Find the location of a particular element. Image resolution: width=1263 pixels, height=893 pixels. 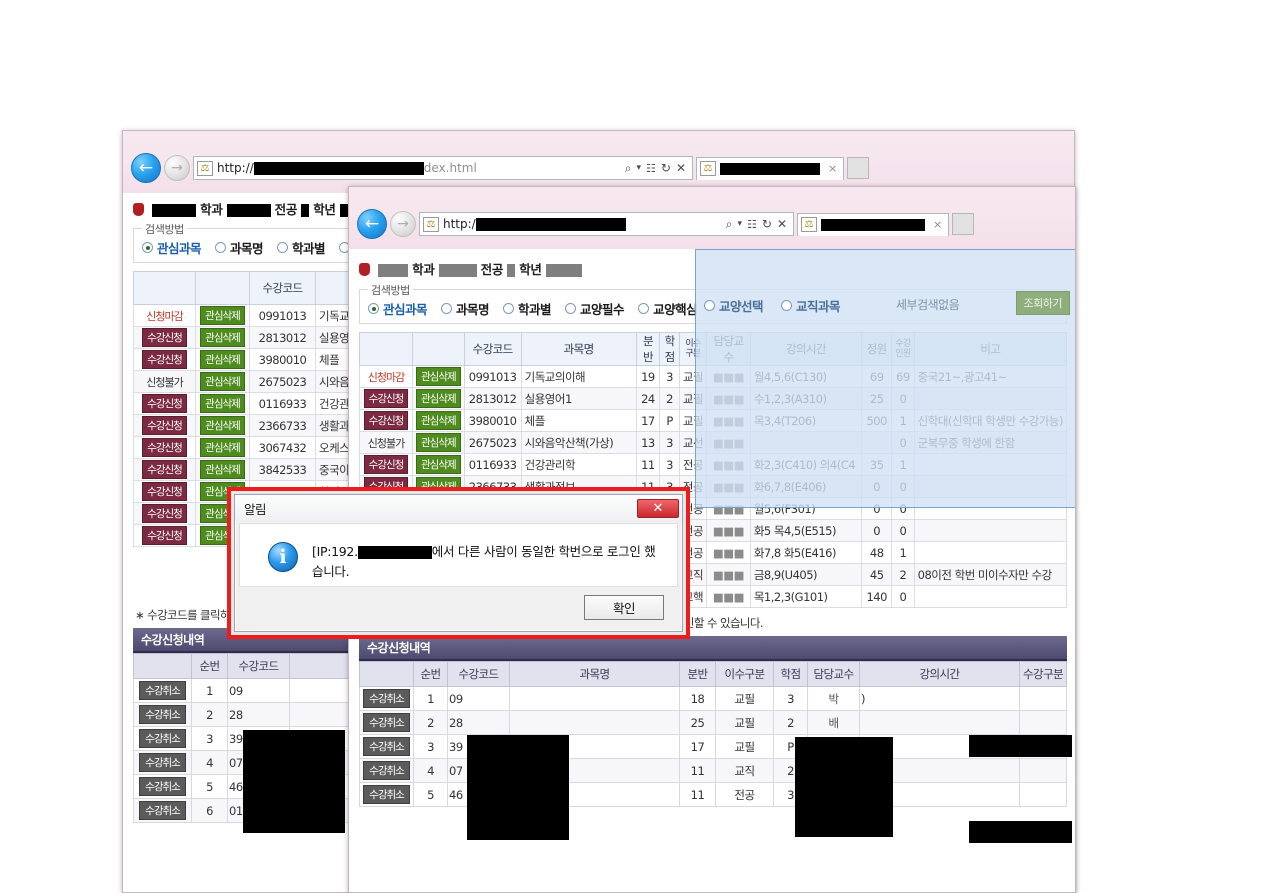

back-button: ← is located at coordinates (146, 168).